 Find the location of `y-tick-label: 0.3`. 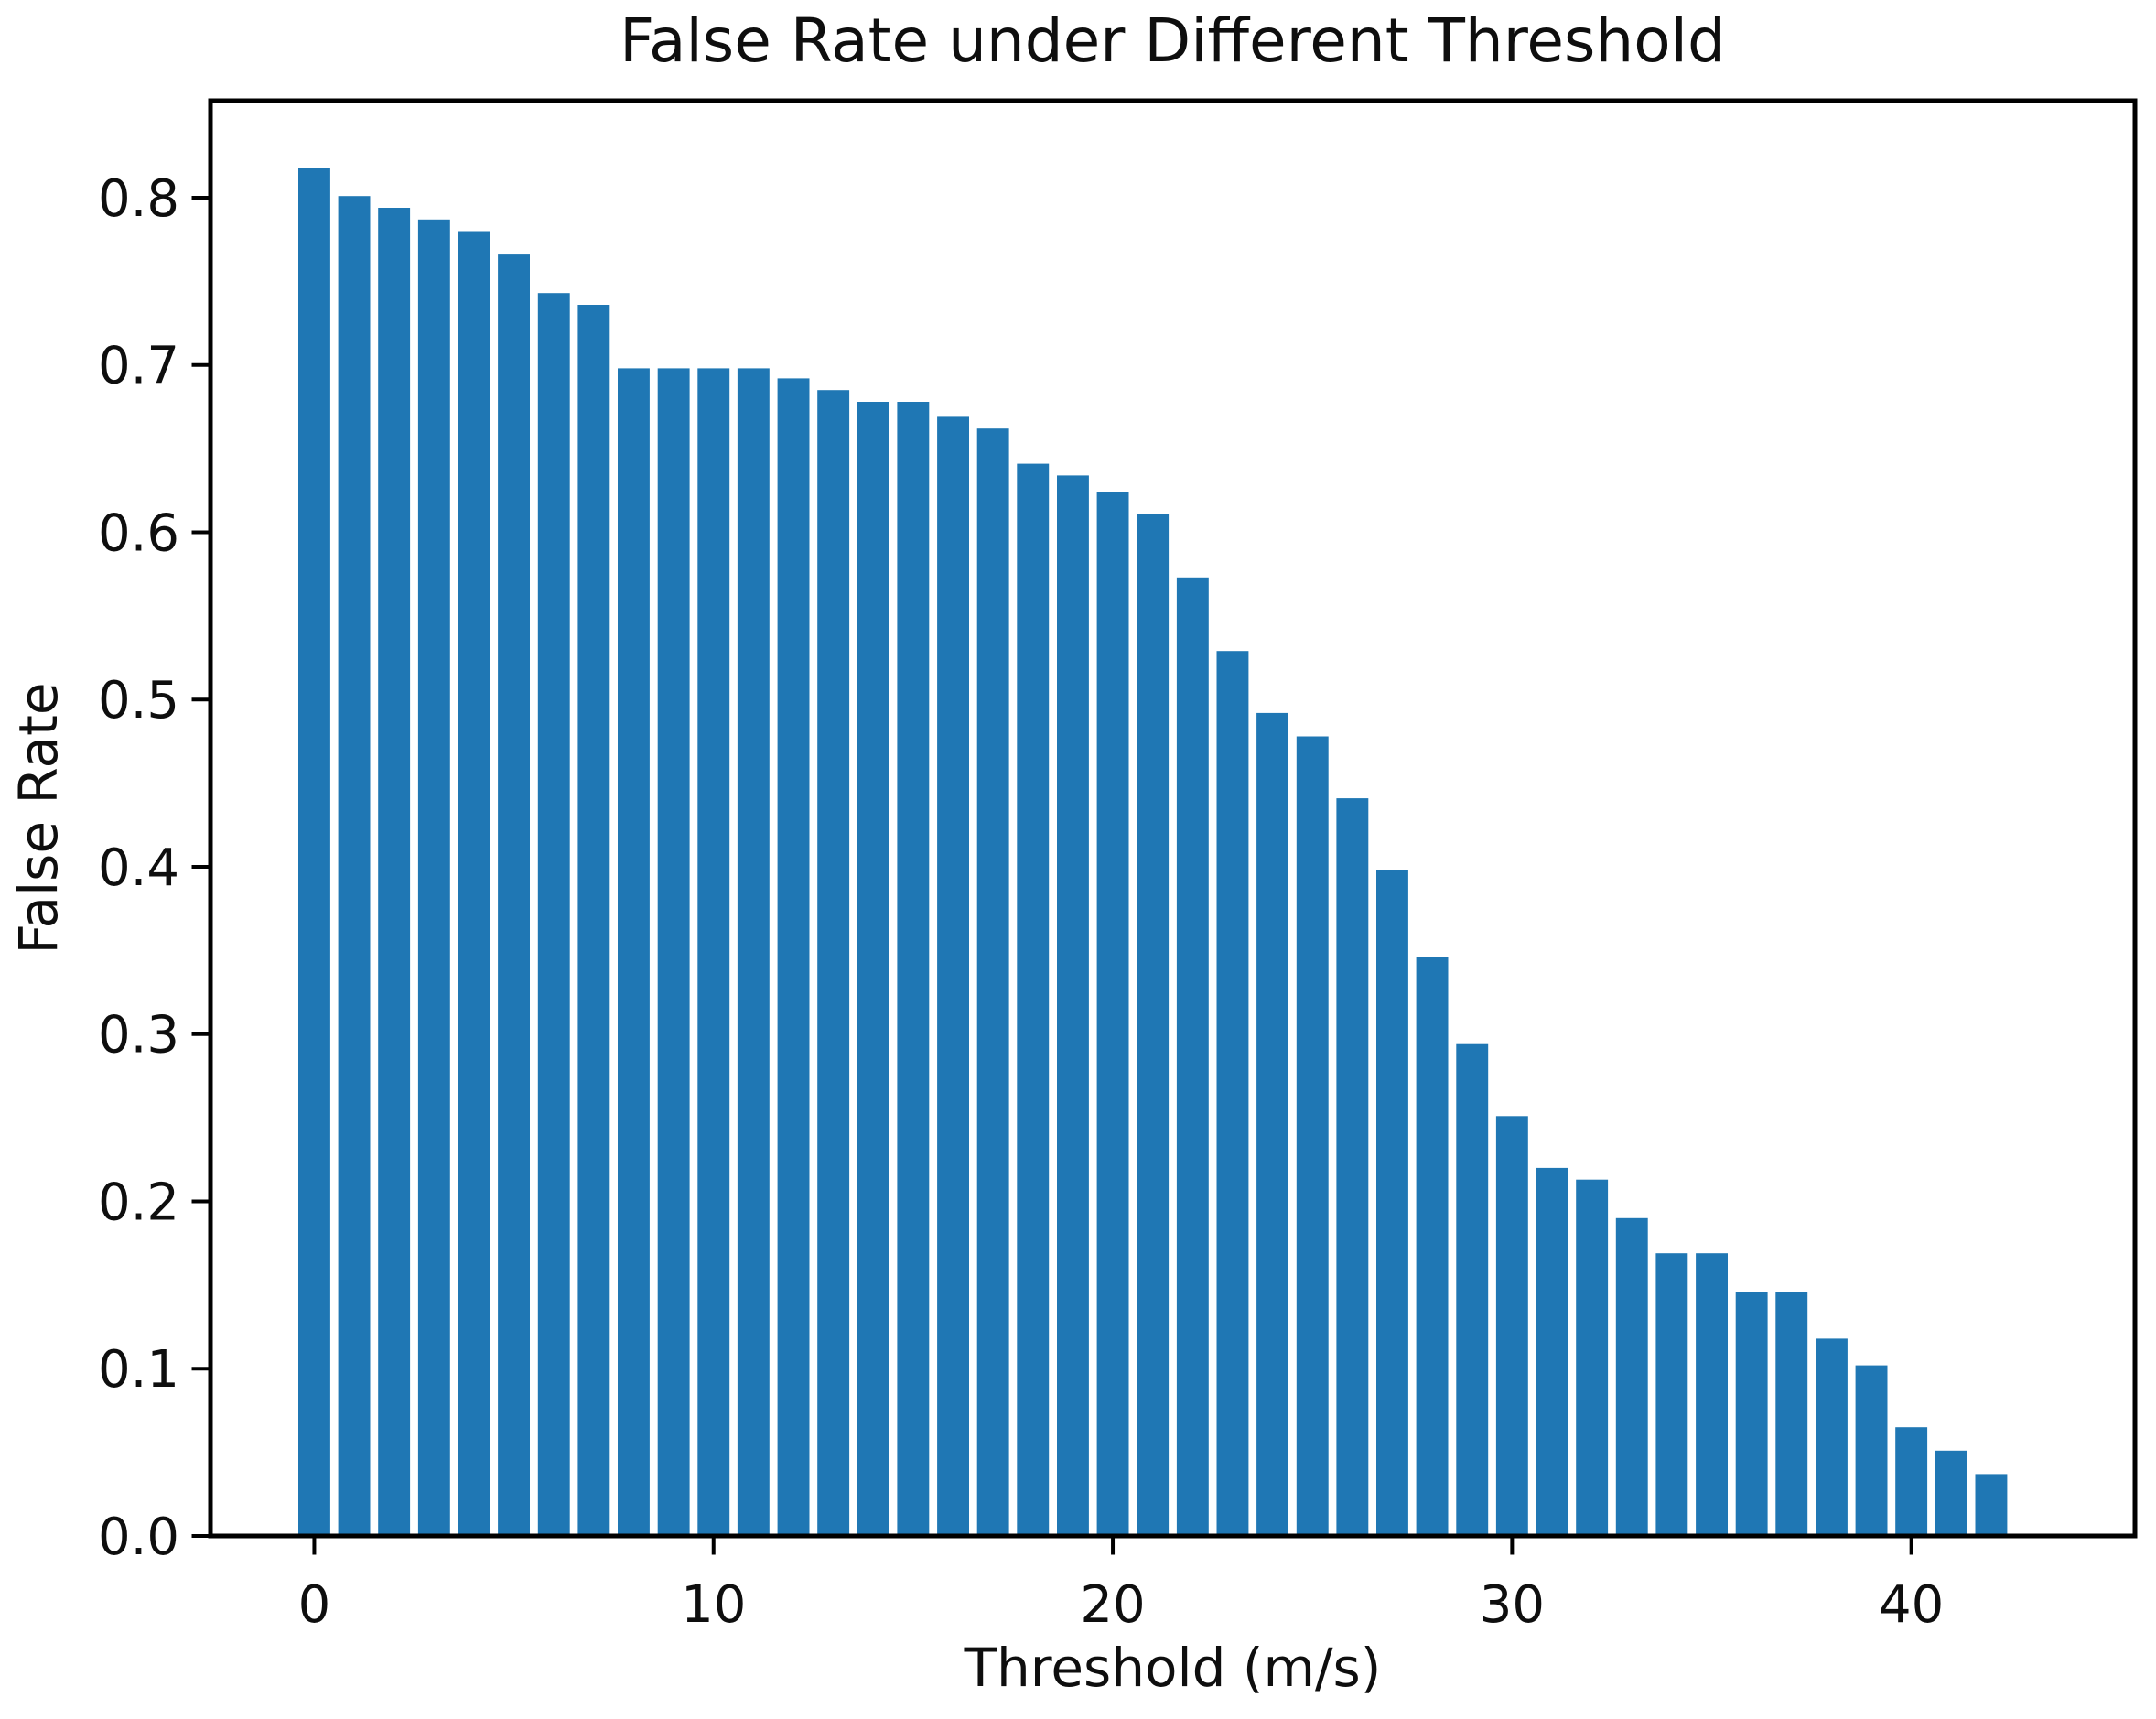

y-tick-label: 0.3 is located at coordinates (138, 1035).